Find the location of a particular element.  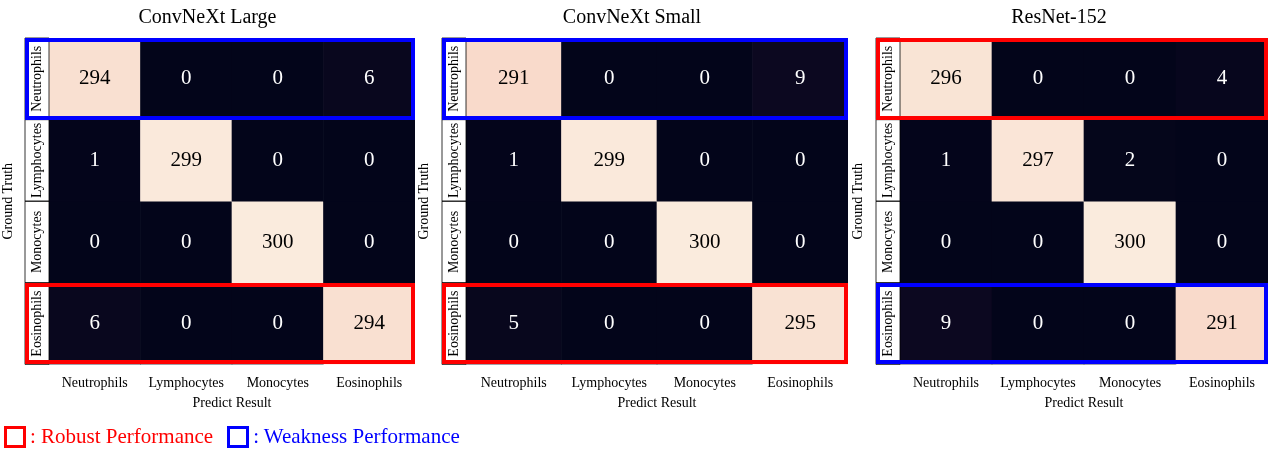

chart-title: ResNet-152 is located at coordinates (1059, 16).